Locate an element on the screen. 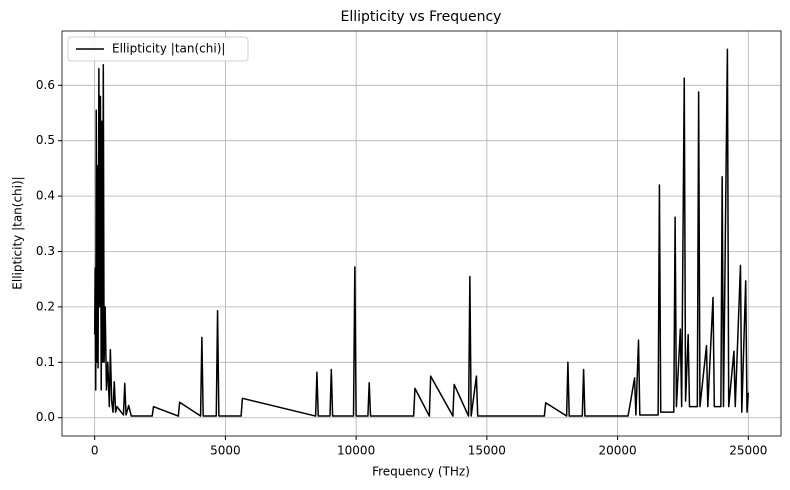  x-axis-label: Frequency (THz) is located at coordinates (421, 472).